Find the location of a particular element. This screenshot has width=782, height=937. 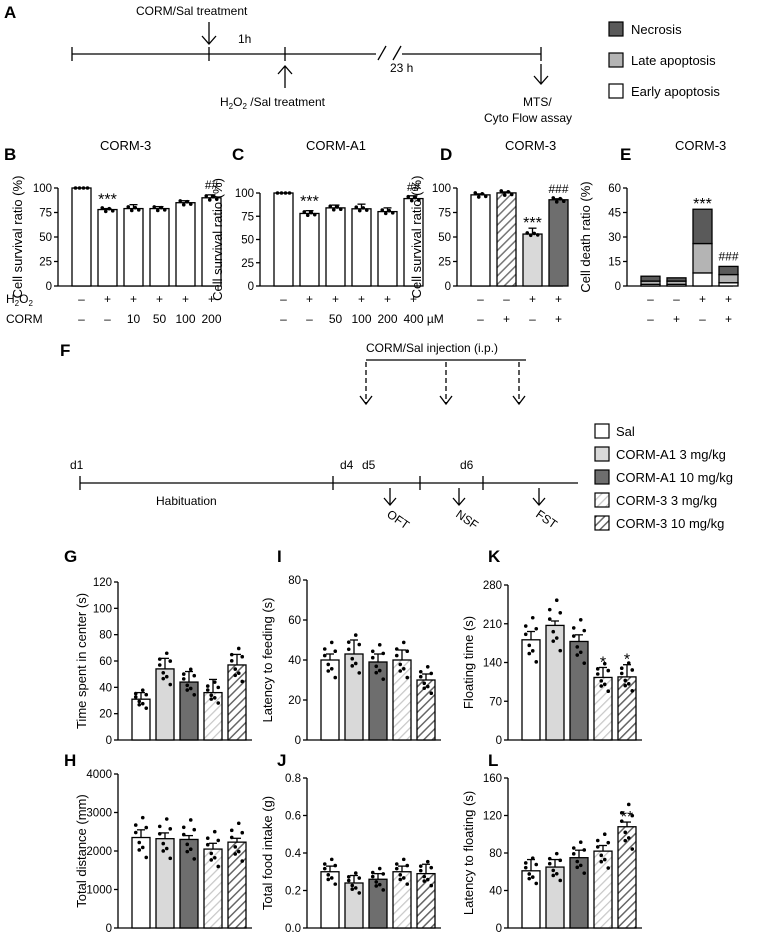

assay-line1: MTS/ is located at coordinates (537, 102).